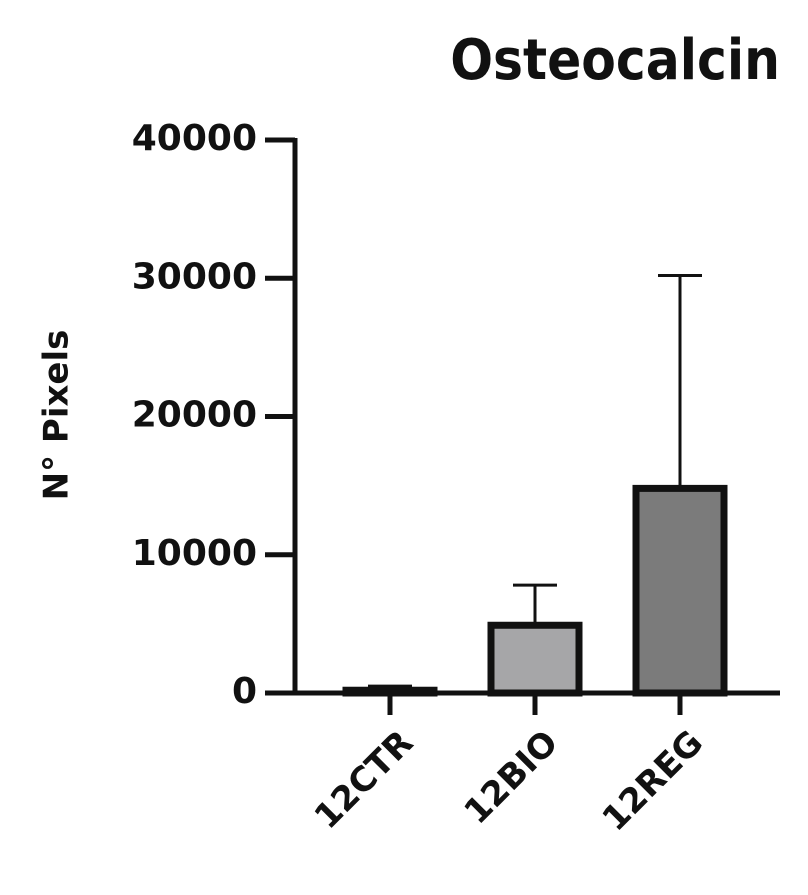 The image size is (808, 895). I want to click on y-tick-label: 10000, so click(194, 553).